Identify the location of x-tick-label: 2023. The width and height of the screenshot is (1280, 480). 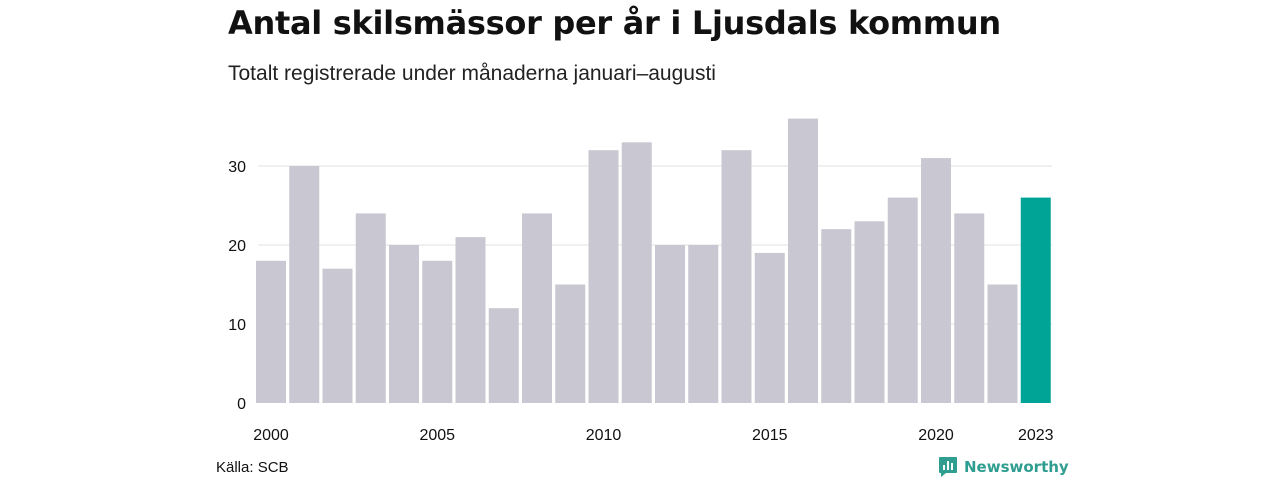
(1036, 435).